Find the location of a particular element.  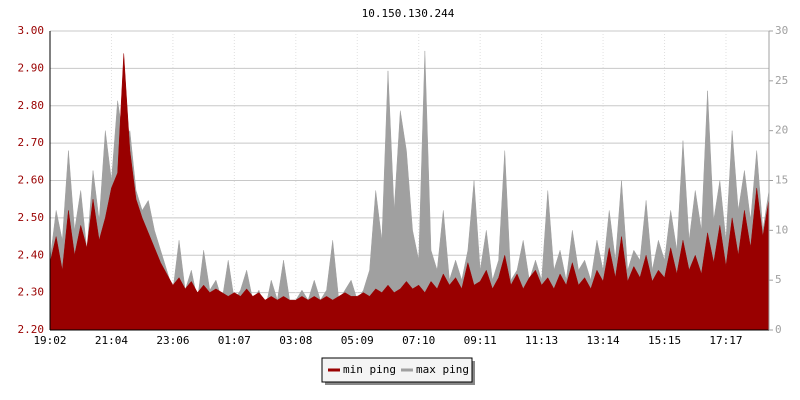

y-tick-label: 2.30 is located at coordinates (31, 292).